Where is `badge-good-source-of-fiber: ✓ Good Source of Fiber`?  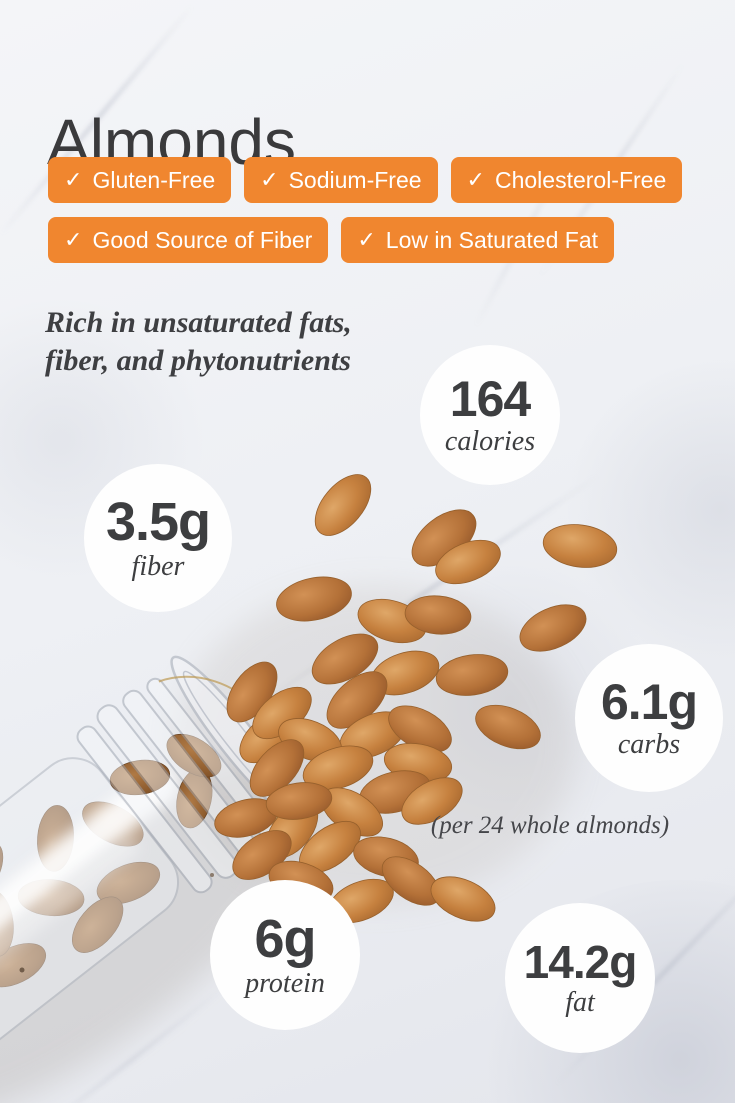 badge-good-source-of-fiber: ✓ Good Source of Fiber is located at coordinates (188, 240).